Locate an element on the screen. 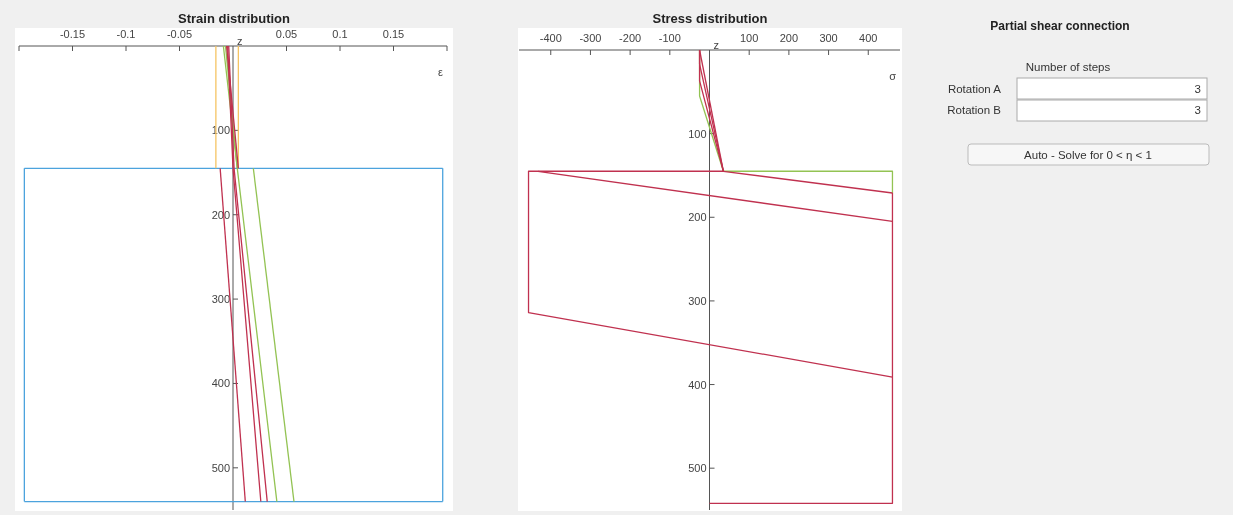  x-tick-label: 0.1 is located at coordinates (340, 34).